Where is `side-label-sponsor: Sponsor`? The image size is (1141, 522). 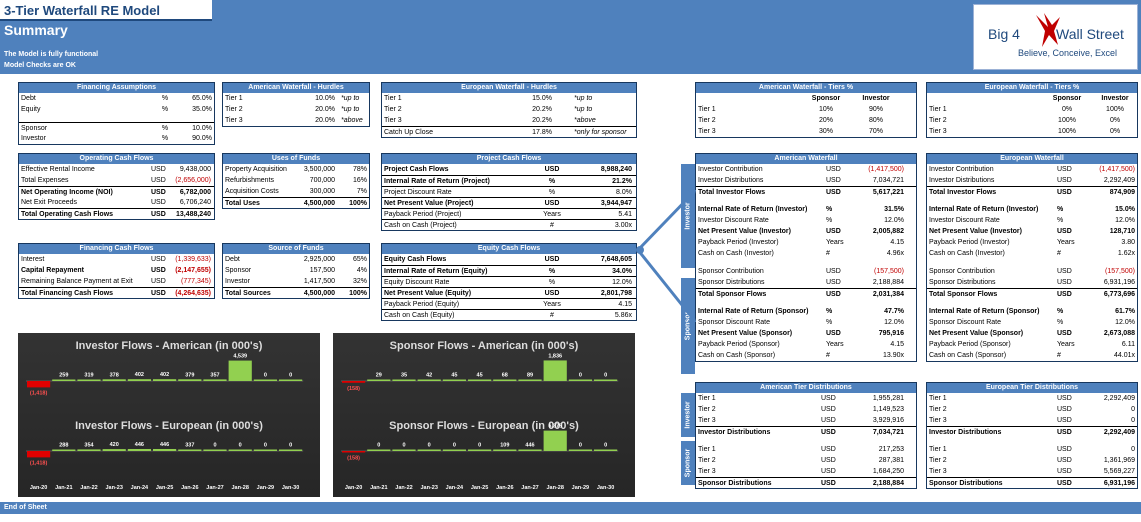 side-label-sponsor: Sponsor is located at coordinates (688, 326).